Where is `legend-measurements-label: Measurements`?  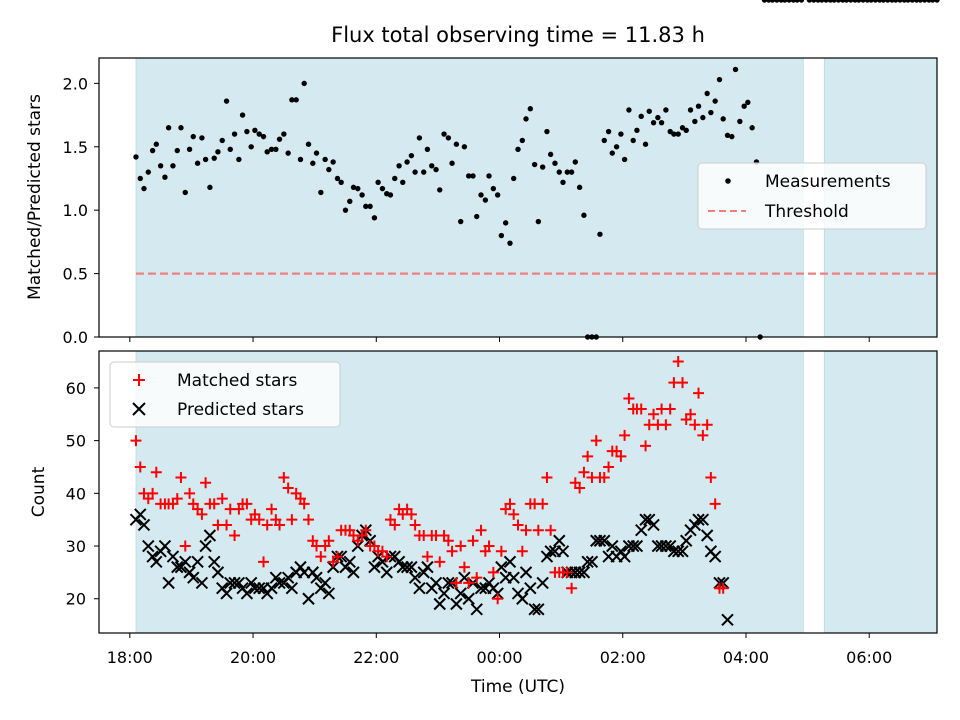 legend-measurements-label: Measurements is located at coordinates (828, 182).